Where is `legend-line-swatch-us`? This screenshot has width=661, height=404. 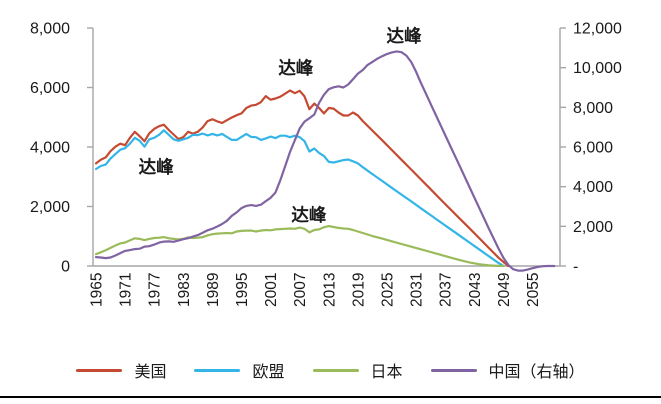 legend-line-swatch-us is located at coordinates (99, 370).